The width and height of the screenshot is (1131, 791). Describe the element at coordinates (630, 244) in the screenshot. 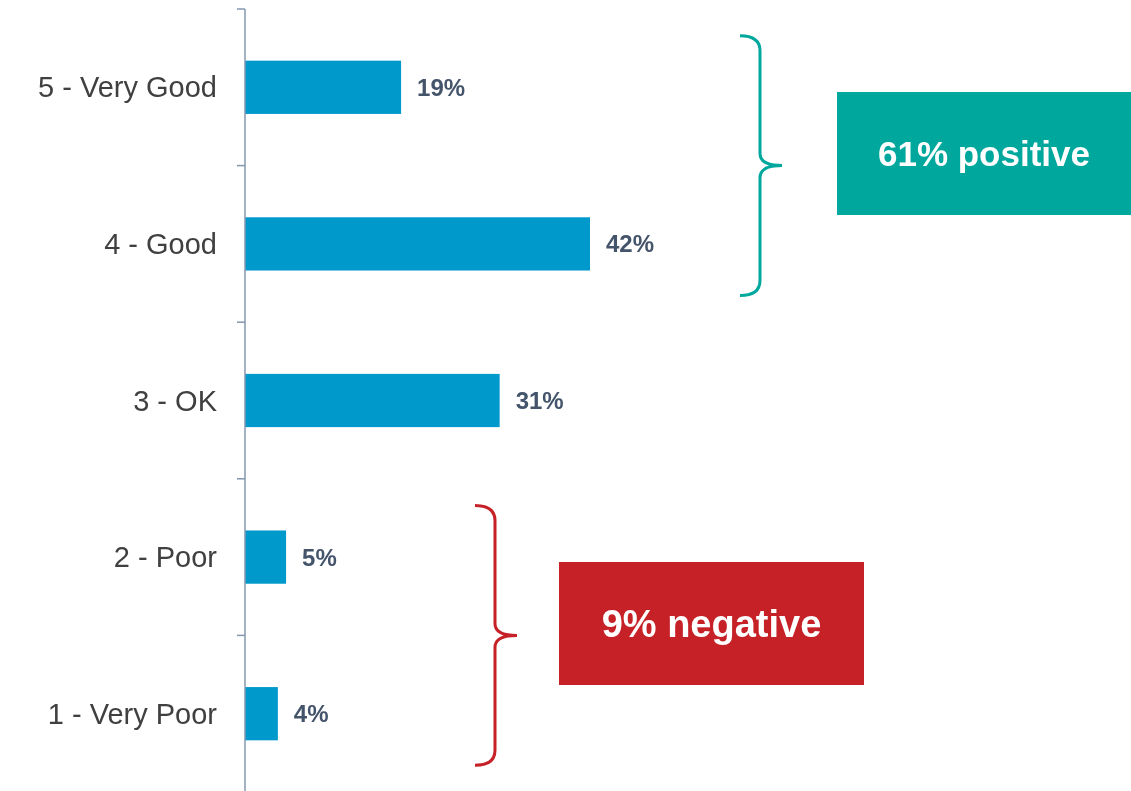

I see `data-label: 42%` at that location.